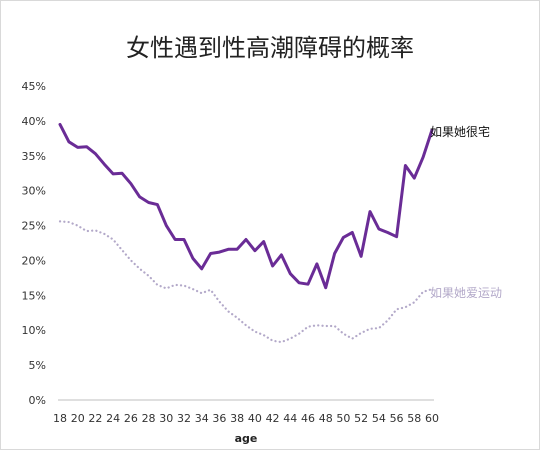 Image resolution: width=540 pixels, height=450 pixels. I want to click on x-tick-label: 42, so click(273, 418).